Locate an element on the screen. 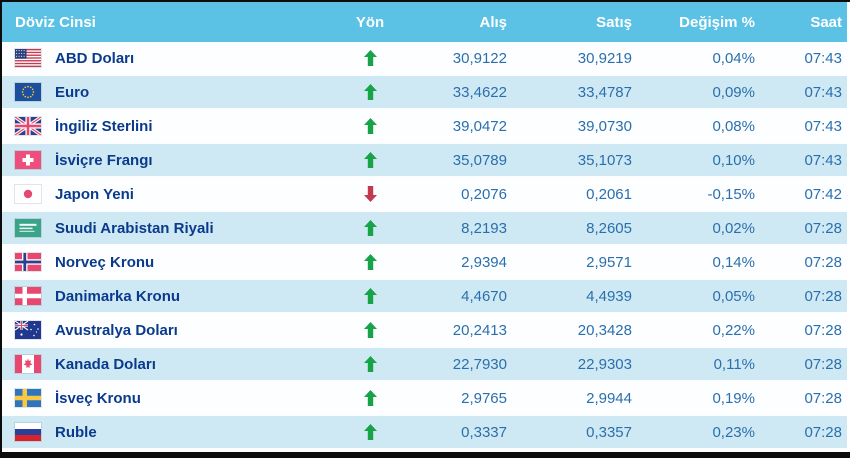 This screenshot has height=458, width=850. currency-name: İsviçre Frangı is located at coordinates (104, 160).